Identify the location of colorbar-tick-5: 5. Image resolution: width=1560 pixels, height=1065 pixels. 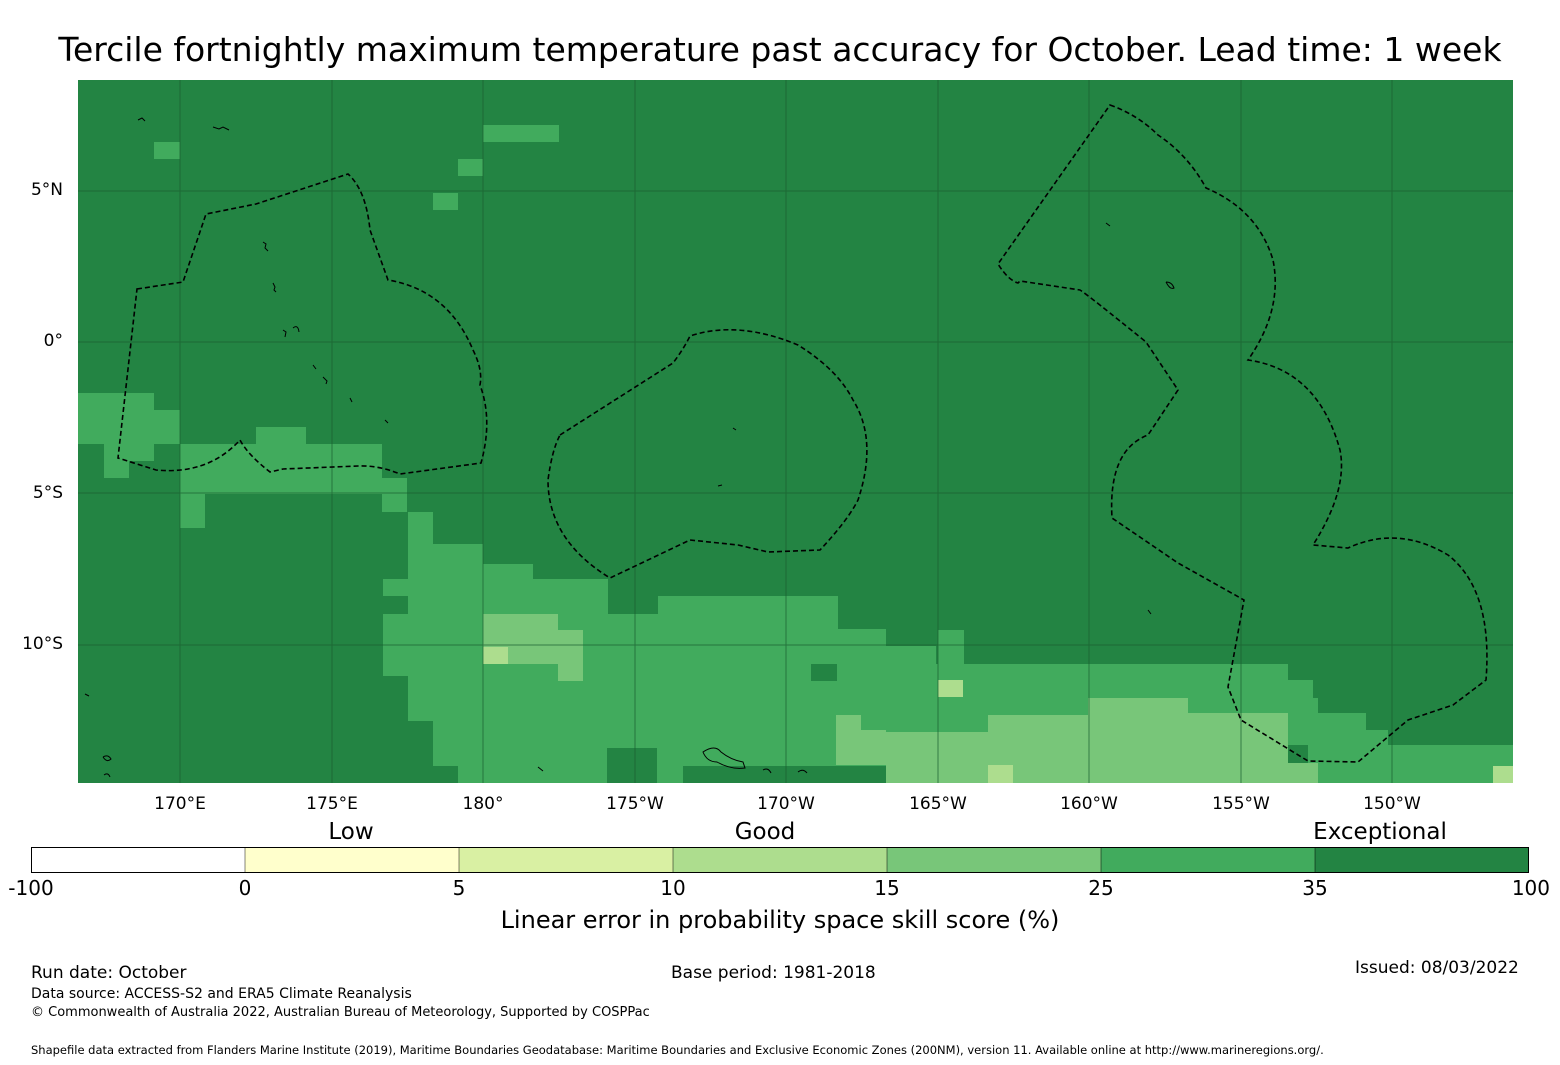
(459, 888).